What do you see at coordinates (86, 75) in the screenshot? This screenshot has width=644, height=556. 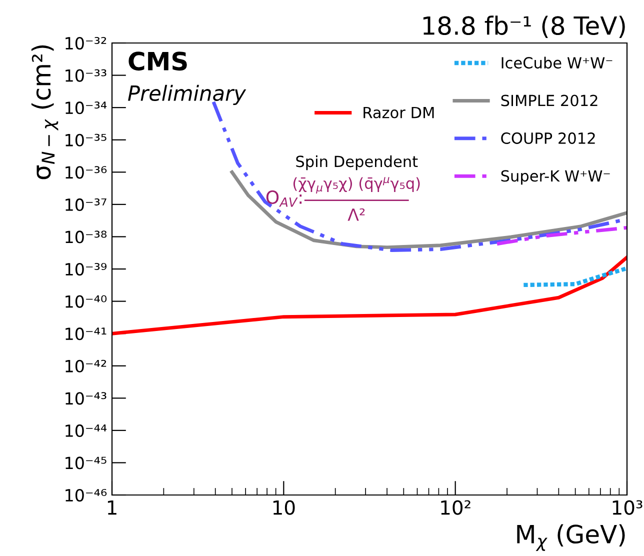 I see `y-tick-label: 10⁻³³` at bounding box center [86, 75].